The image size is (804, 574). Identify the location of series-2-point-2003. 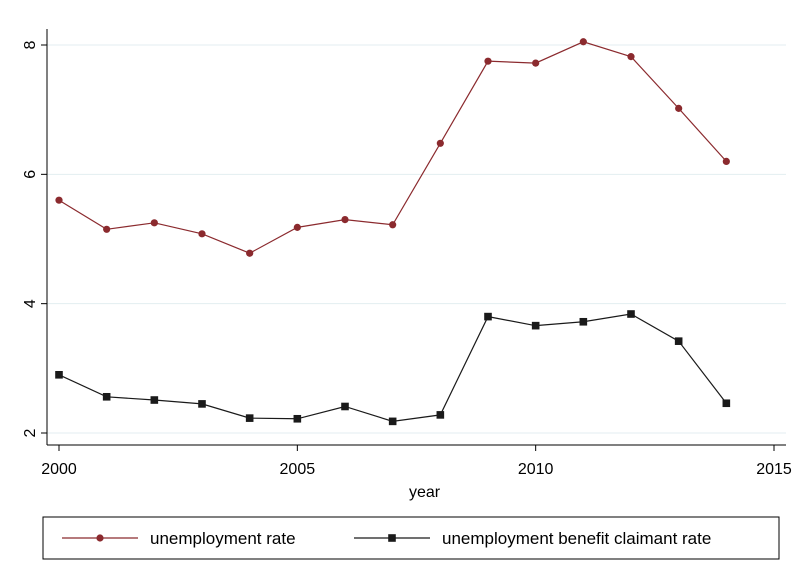
(202, 404).